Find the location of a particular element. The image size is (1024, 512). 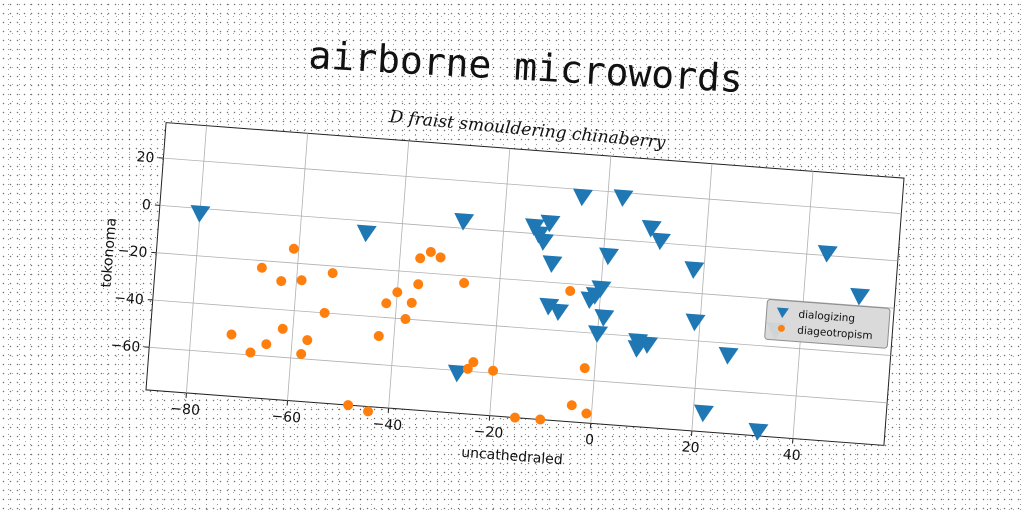

x-axis-ticks: −80 −60 −40 −20 0 20 40 is located at coordinates (485, 428).